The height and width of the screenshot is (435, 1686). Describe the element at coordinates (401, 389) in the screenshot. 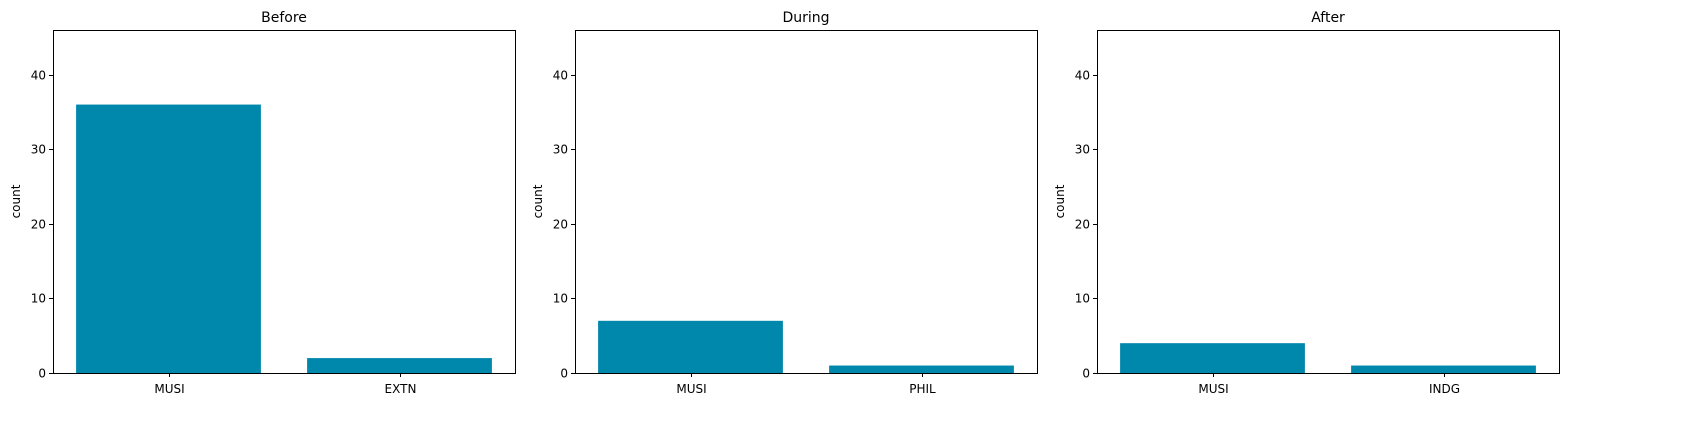

I see `x-tick-label: EXTN` at that location.